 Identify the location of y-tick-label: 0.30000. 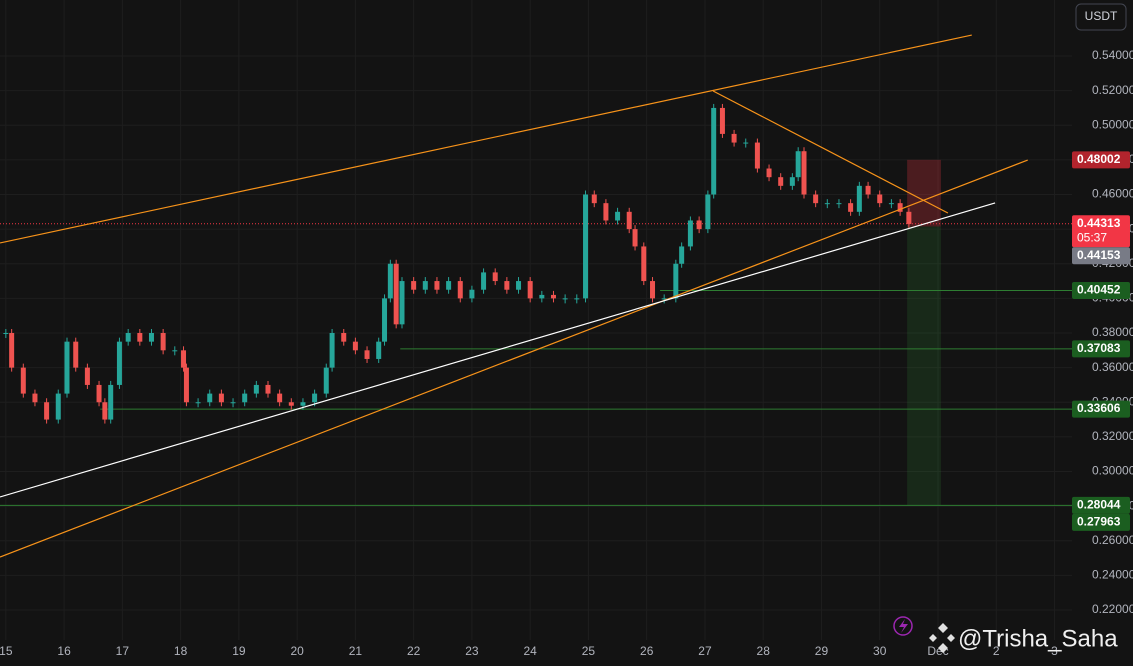
(1112, 471).